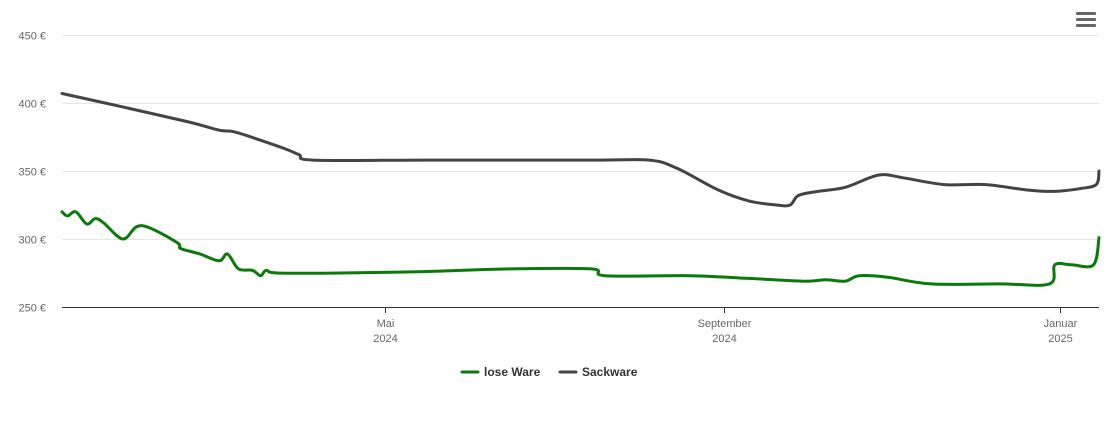 The height and width of the screenshot is (422, 1110). Describe the element at coordinates (386, 324) in the screenshot. I see `x-tick-label-month: Mai` at that location.